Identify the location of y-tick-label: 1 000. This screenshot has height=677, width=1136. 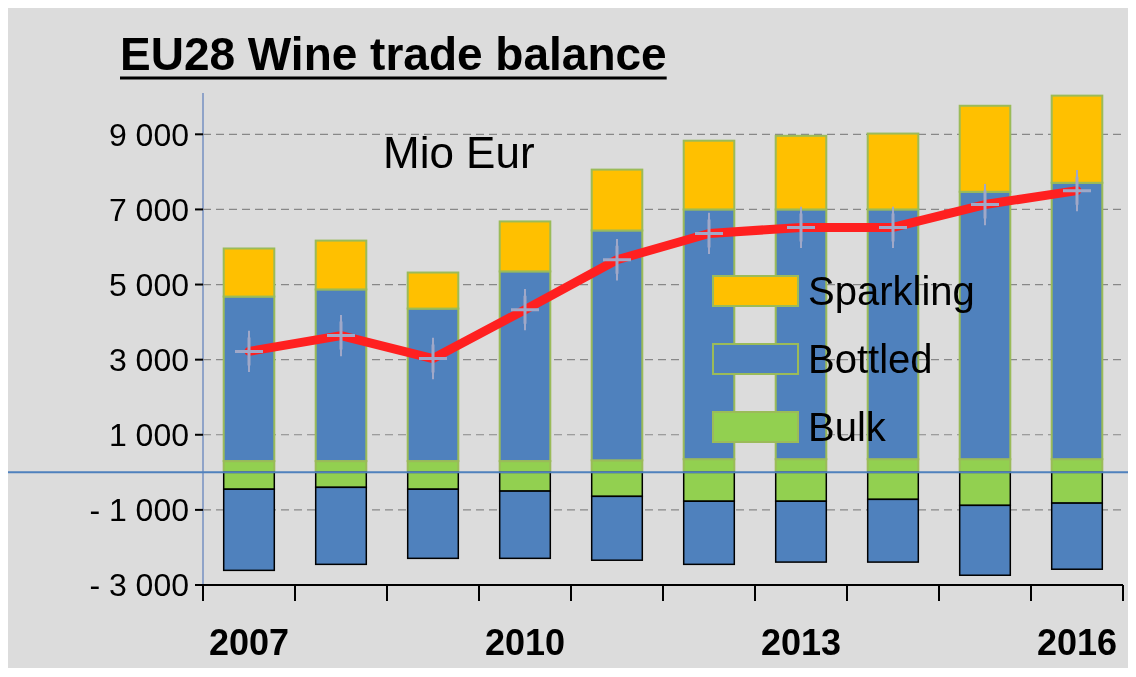
(148, 434).